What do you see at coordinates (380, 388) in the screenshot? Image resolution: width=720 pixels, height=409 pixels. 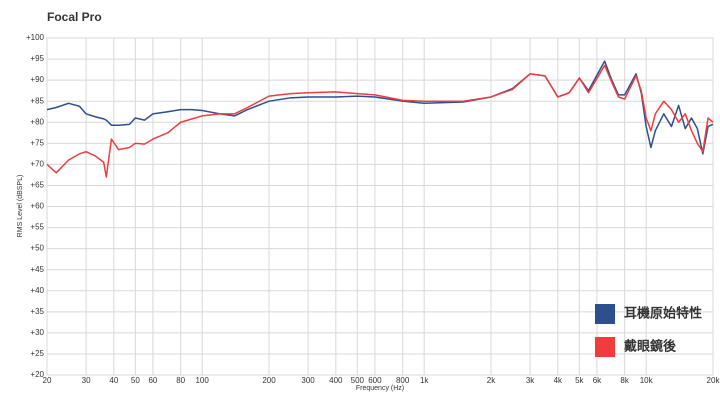 I see `x-axis-label: Frequency (Hz)` at bounding box center [380, 388].